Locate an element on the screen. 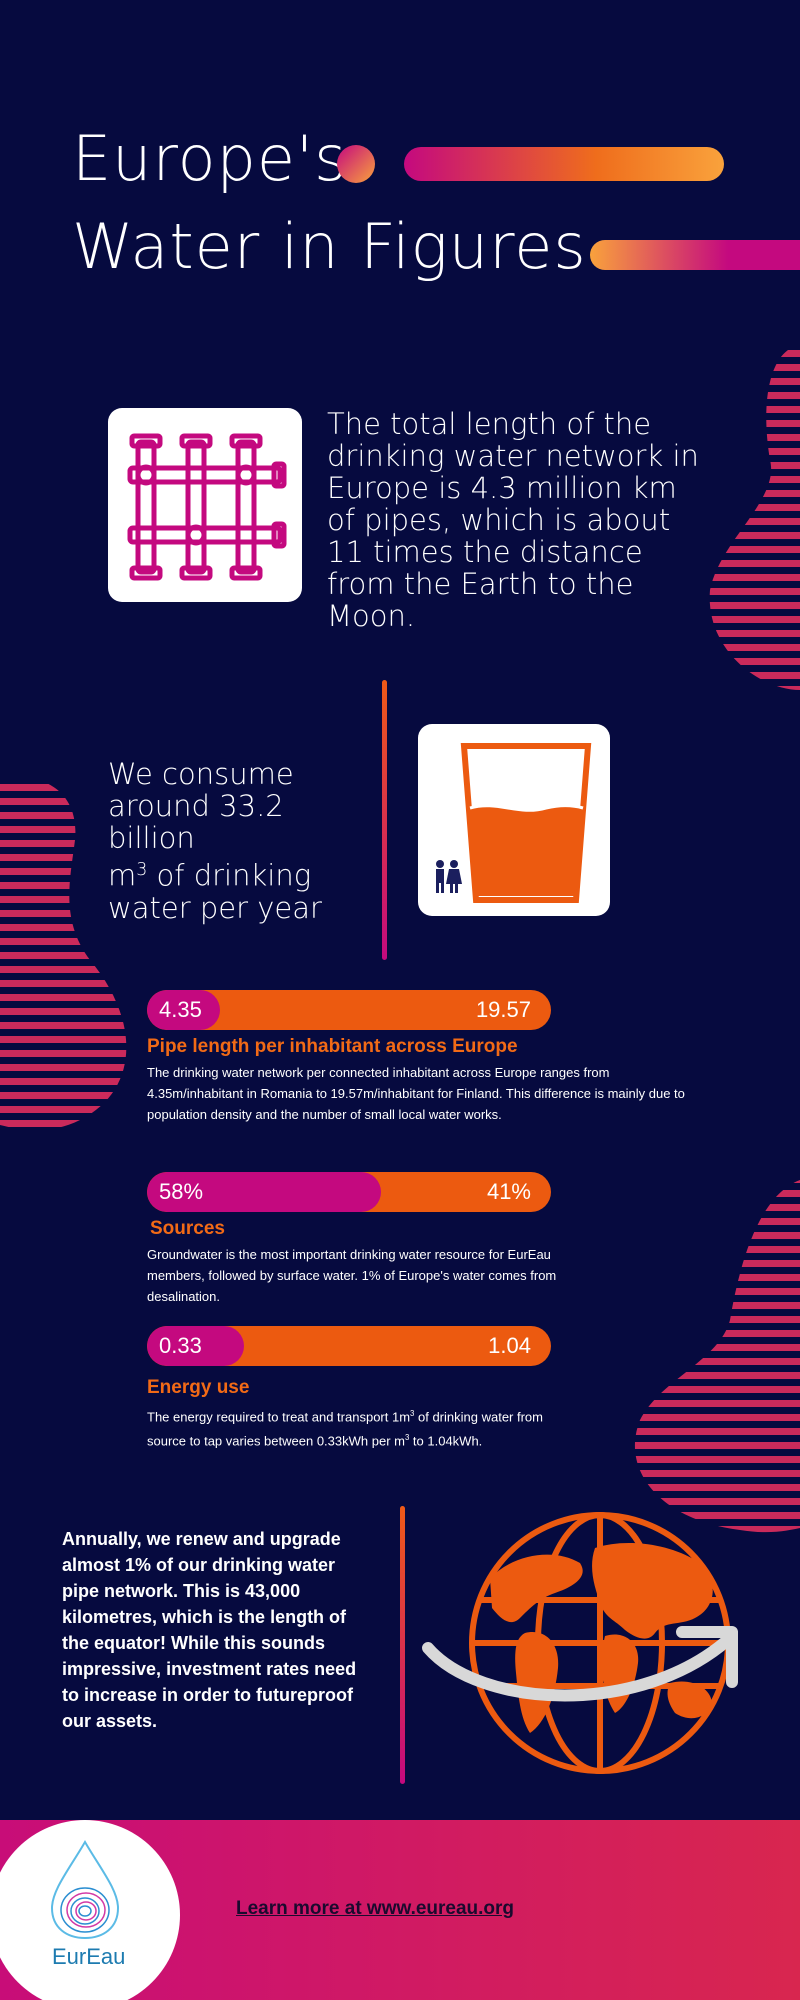 This screenshot has height=2000, width=800. water-glass-icon is located at coordinates (514, 823).